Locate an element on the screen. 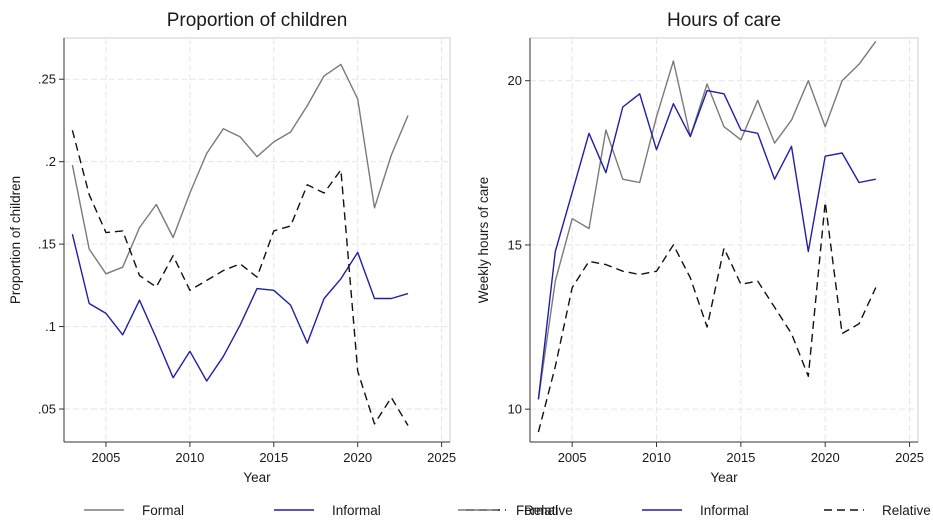 This screenshot has width=933, height=530. panel1-xtick-label-0: 2005 is located at coordinates (105, 457).